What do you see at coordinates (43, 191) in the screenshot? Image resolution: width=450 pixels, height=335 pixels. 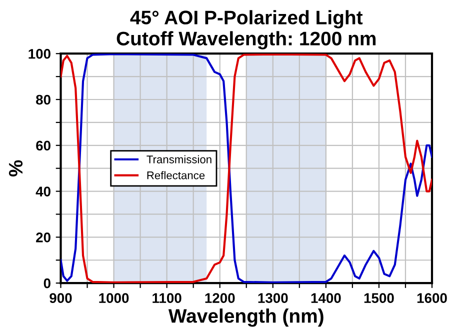 I see `y-tick-label: 40` at bounding box center [43, 191].